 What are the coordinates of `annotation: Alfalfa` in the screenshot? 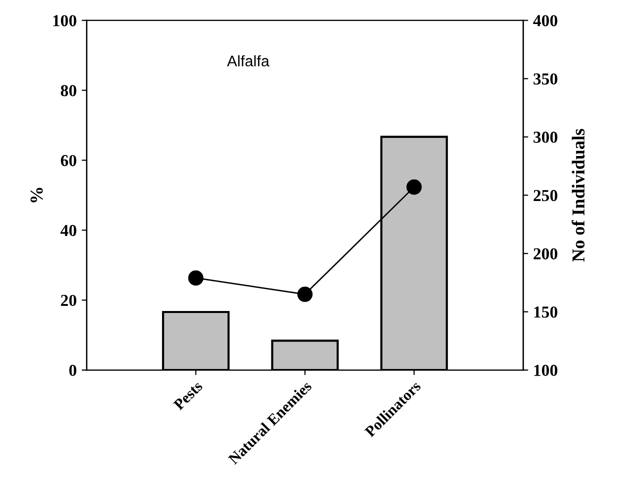 It's located at (248, 60).